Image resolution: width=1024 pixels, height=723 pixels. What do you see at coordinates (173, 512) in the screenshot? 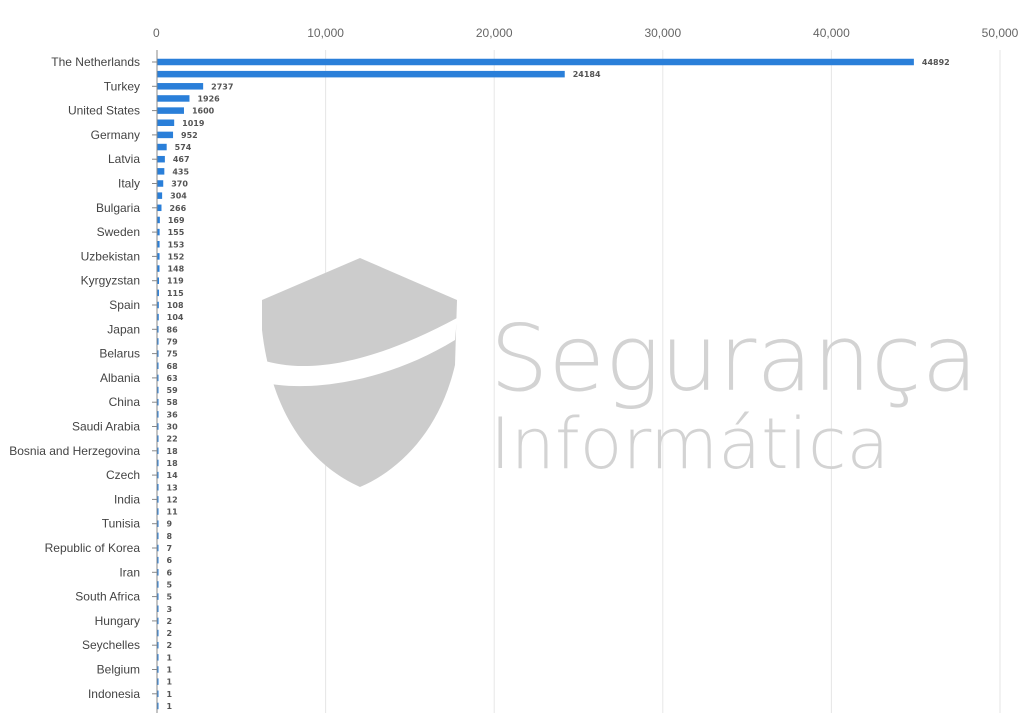
I see `data-label: 11` at bounding box center [173, 512].